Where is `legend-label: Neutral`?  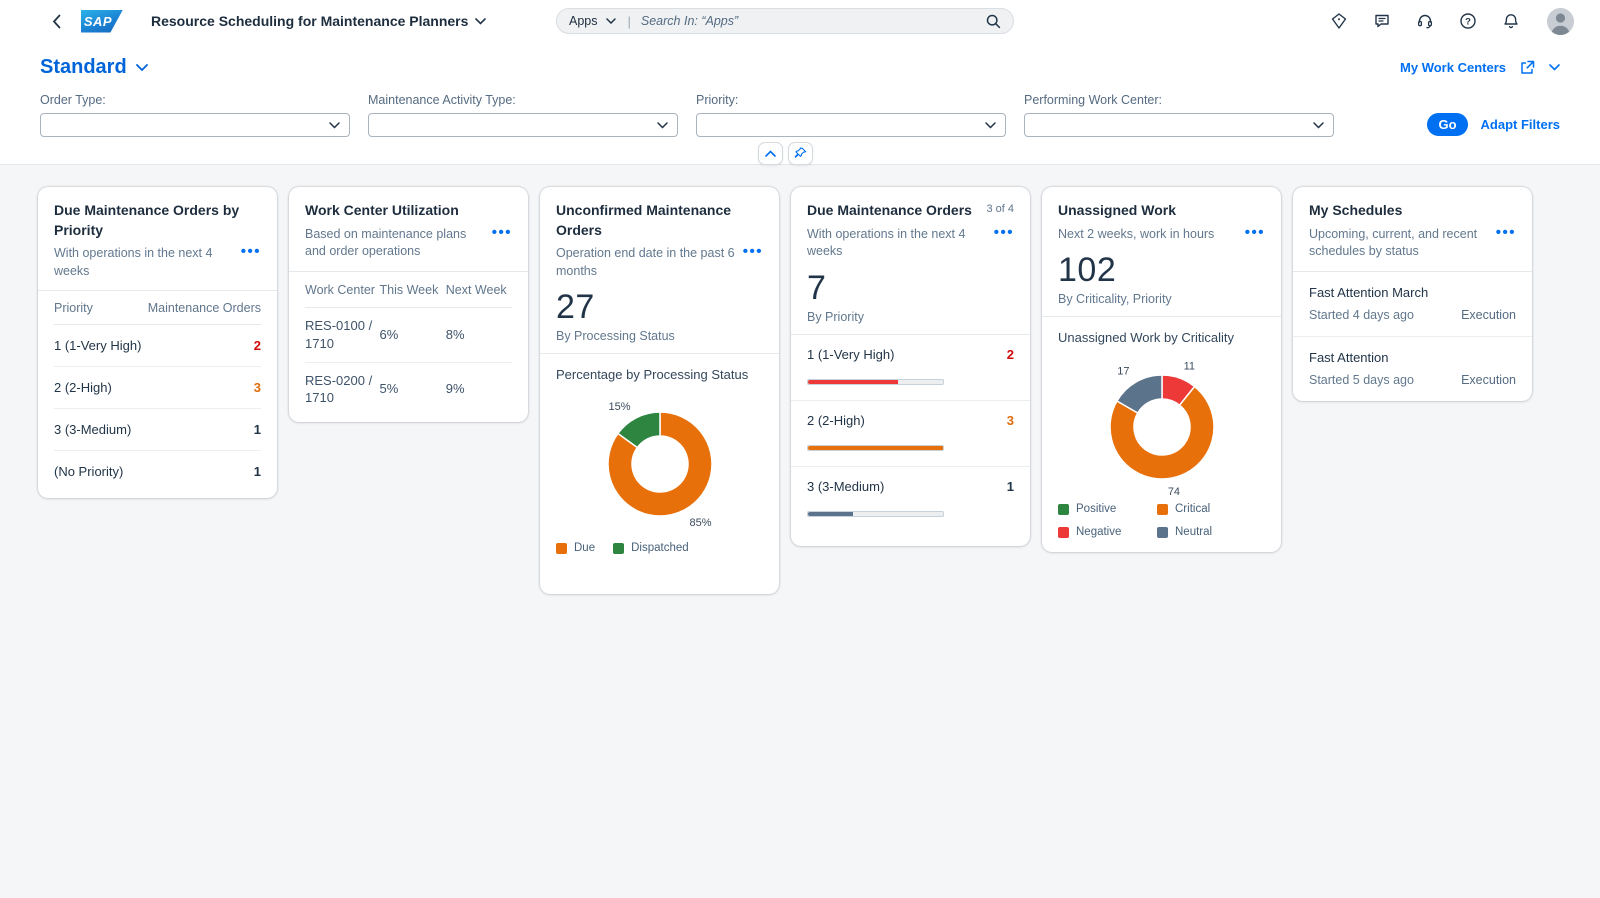 legend-label: Neutral is located at coordinates (1194, 532).